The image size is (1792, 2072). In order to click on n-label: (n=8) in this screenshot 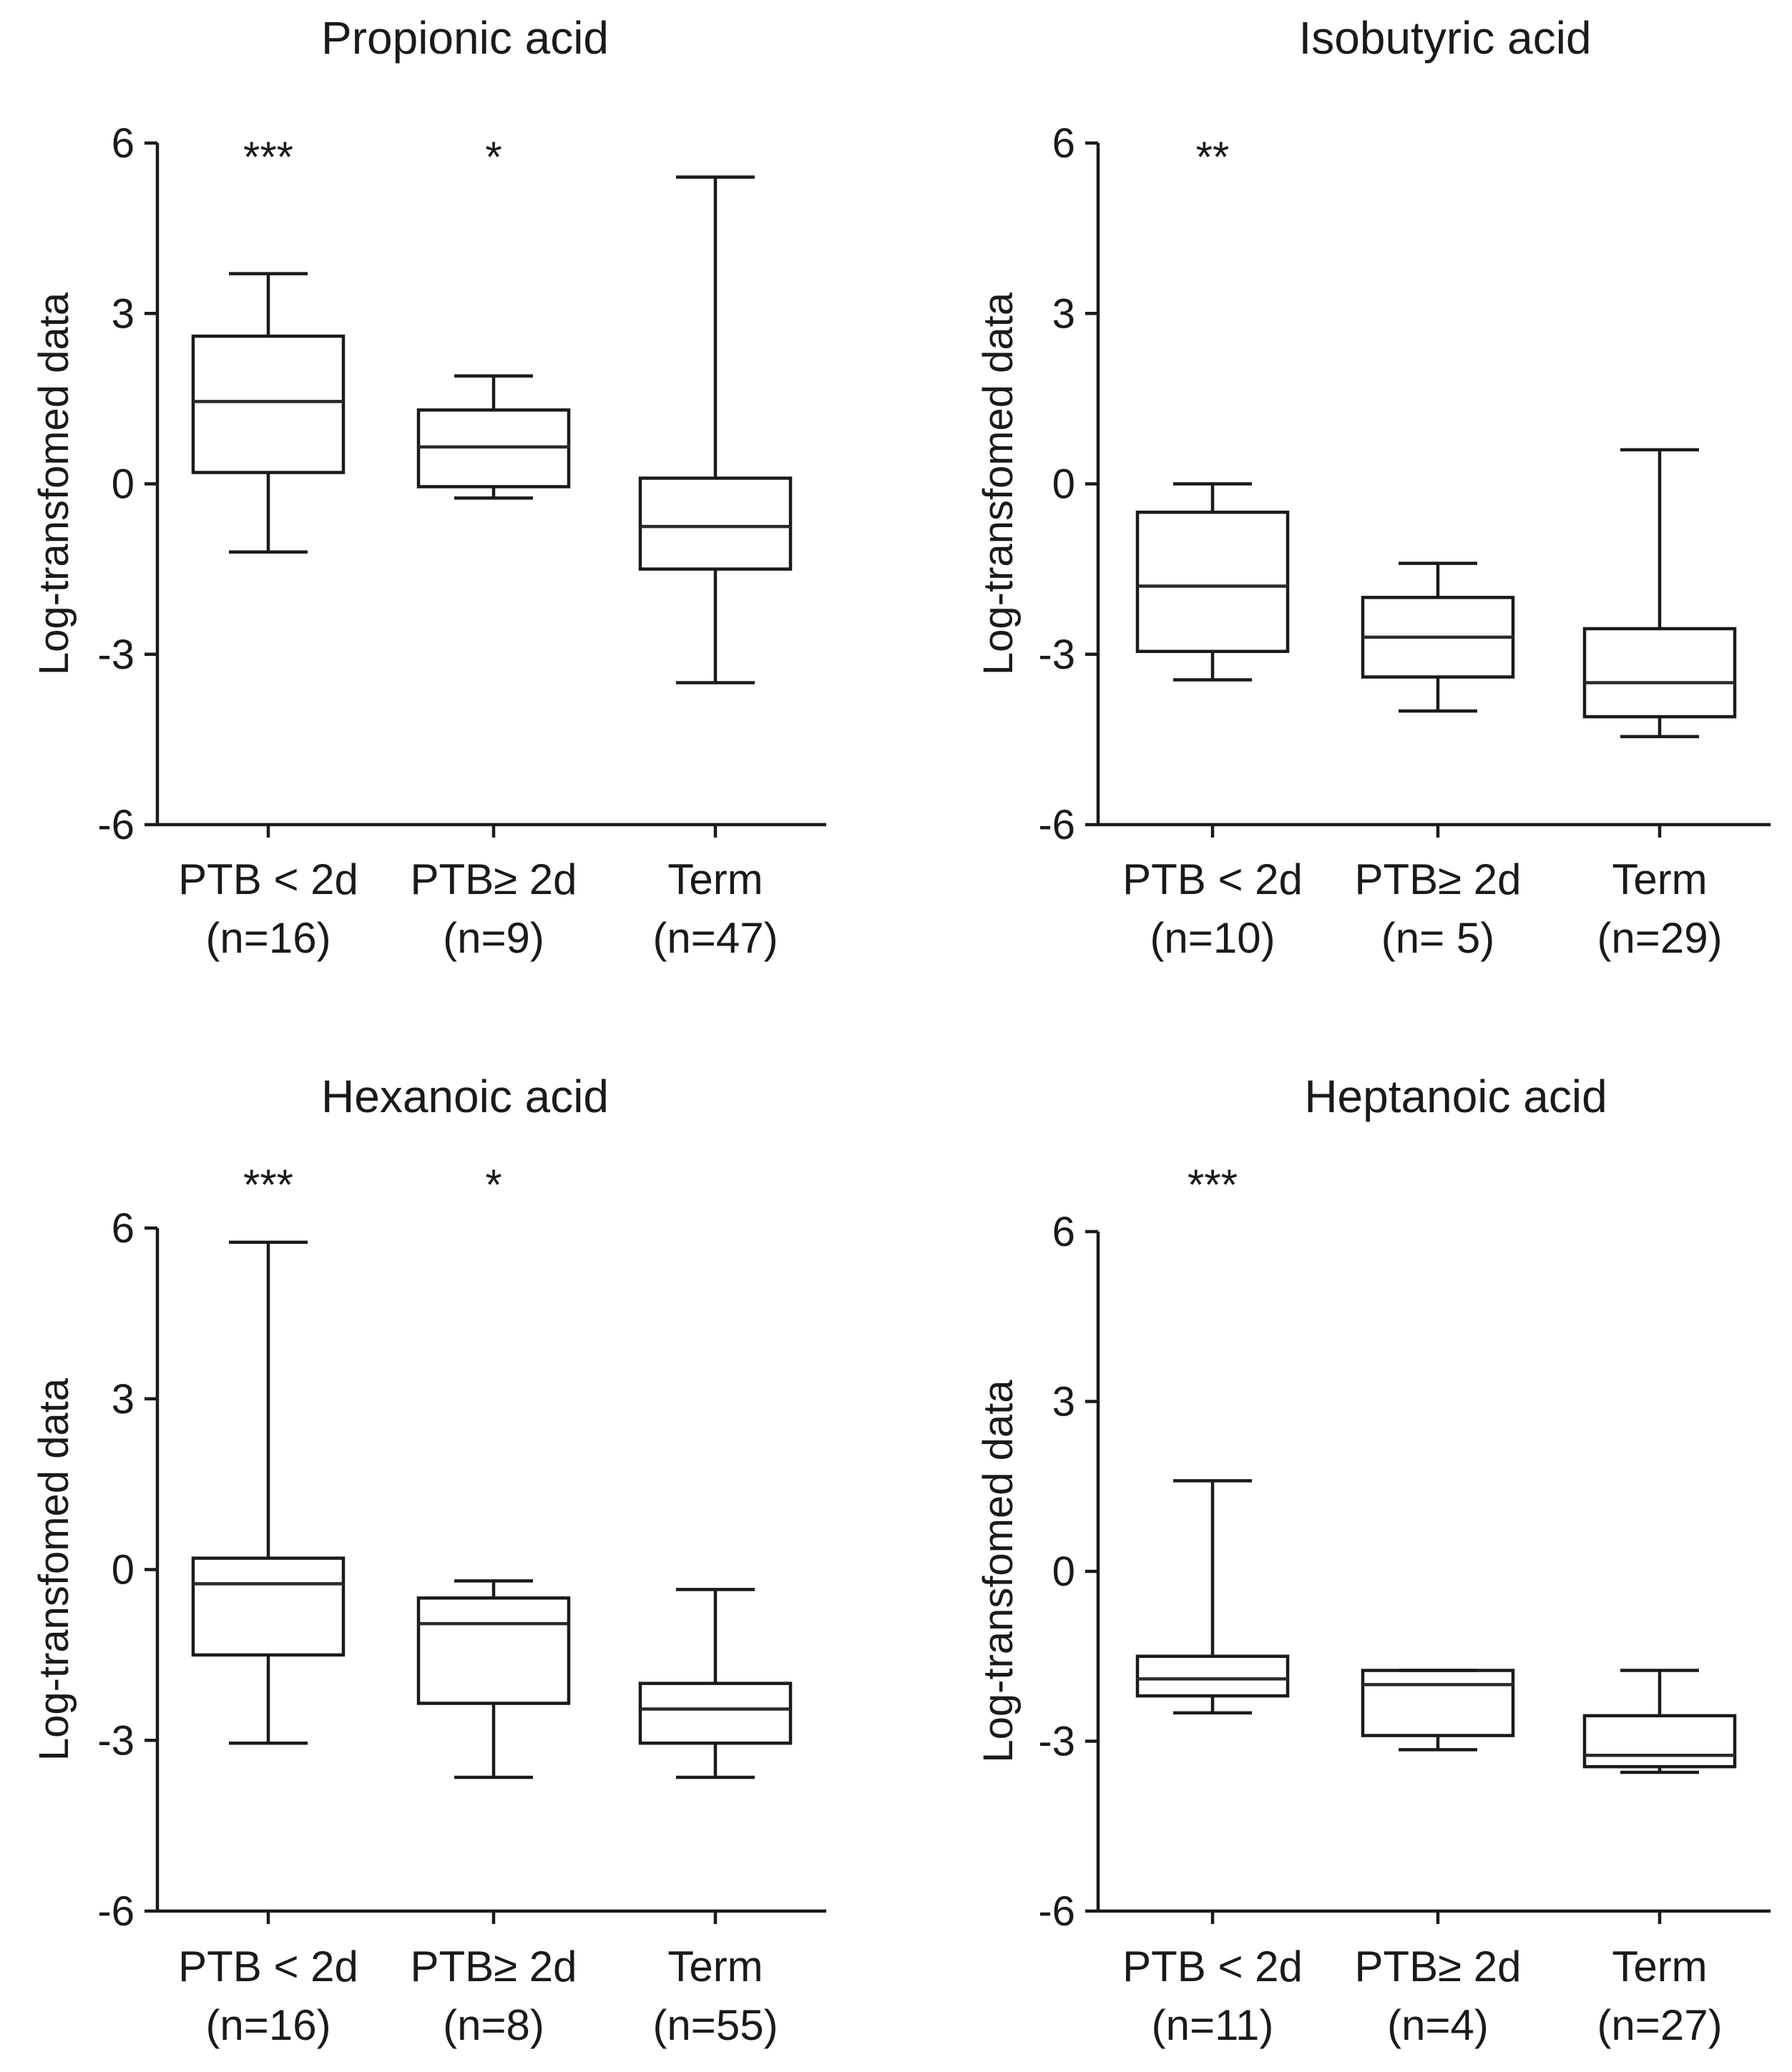, I will do `click(493, 2025)`.